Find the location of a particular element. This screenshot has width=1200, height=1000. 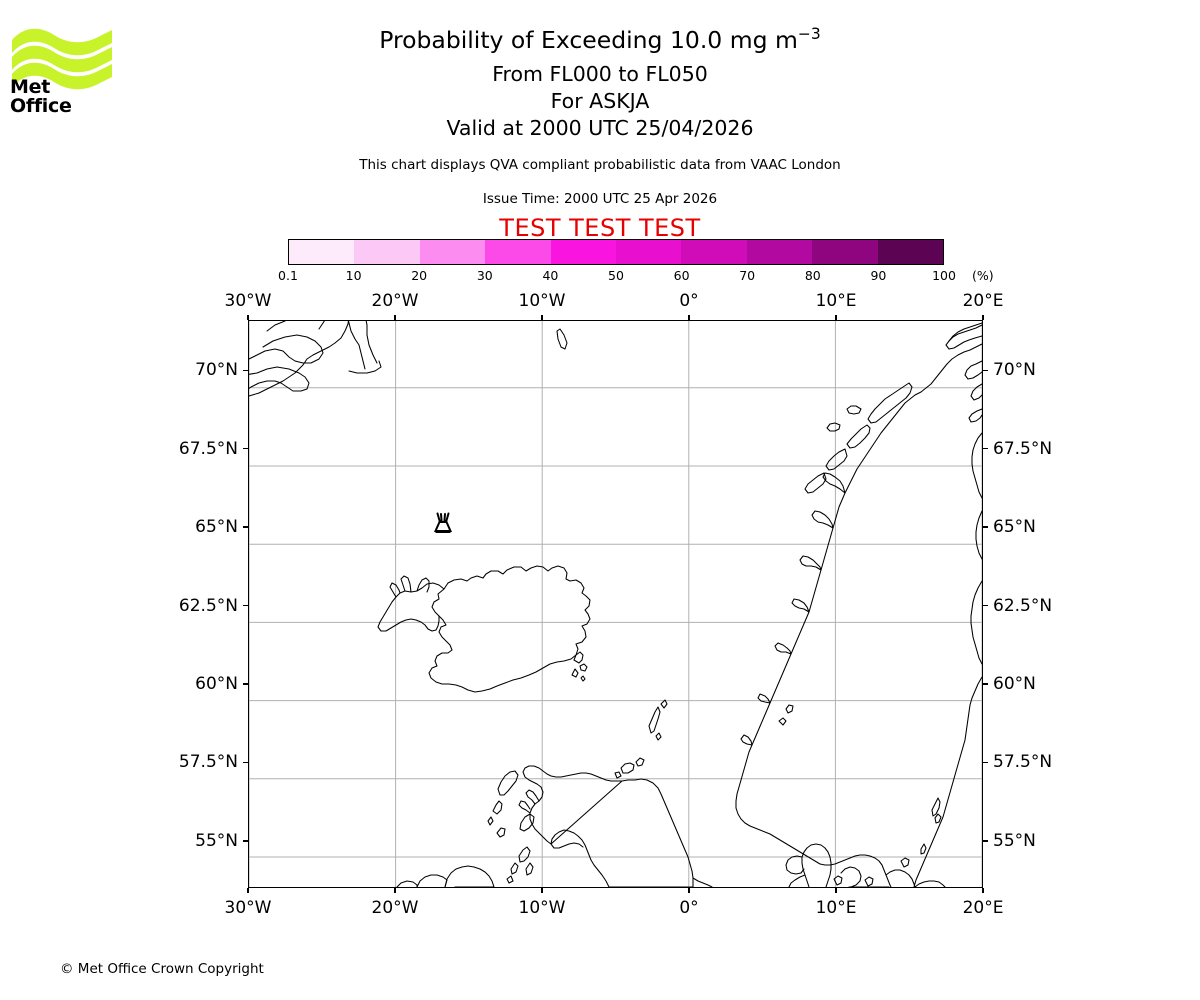

test-banner: TEST TEST TEST is located at coordinates (600, 228).